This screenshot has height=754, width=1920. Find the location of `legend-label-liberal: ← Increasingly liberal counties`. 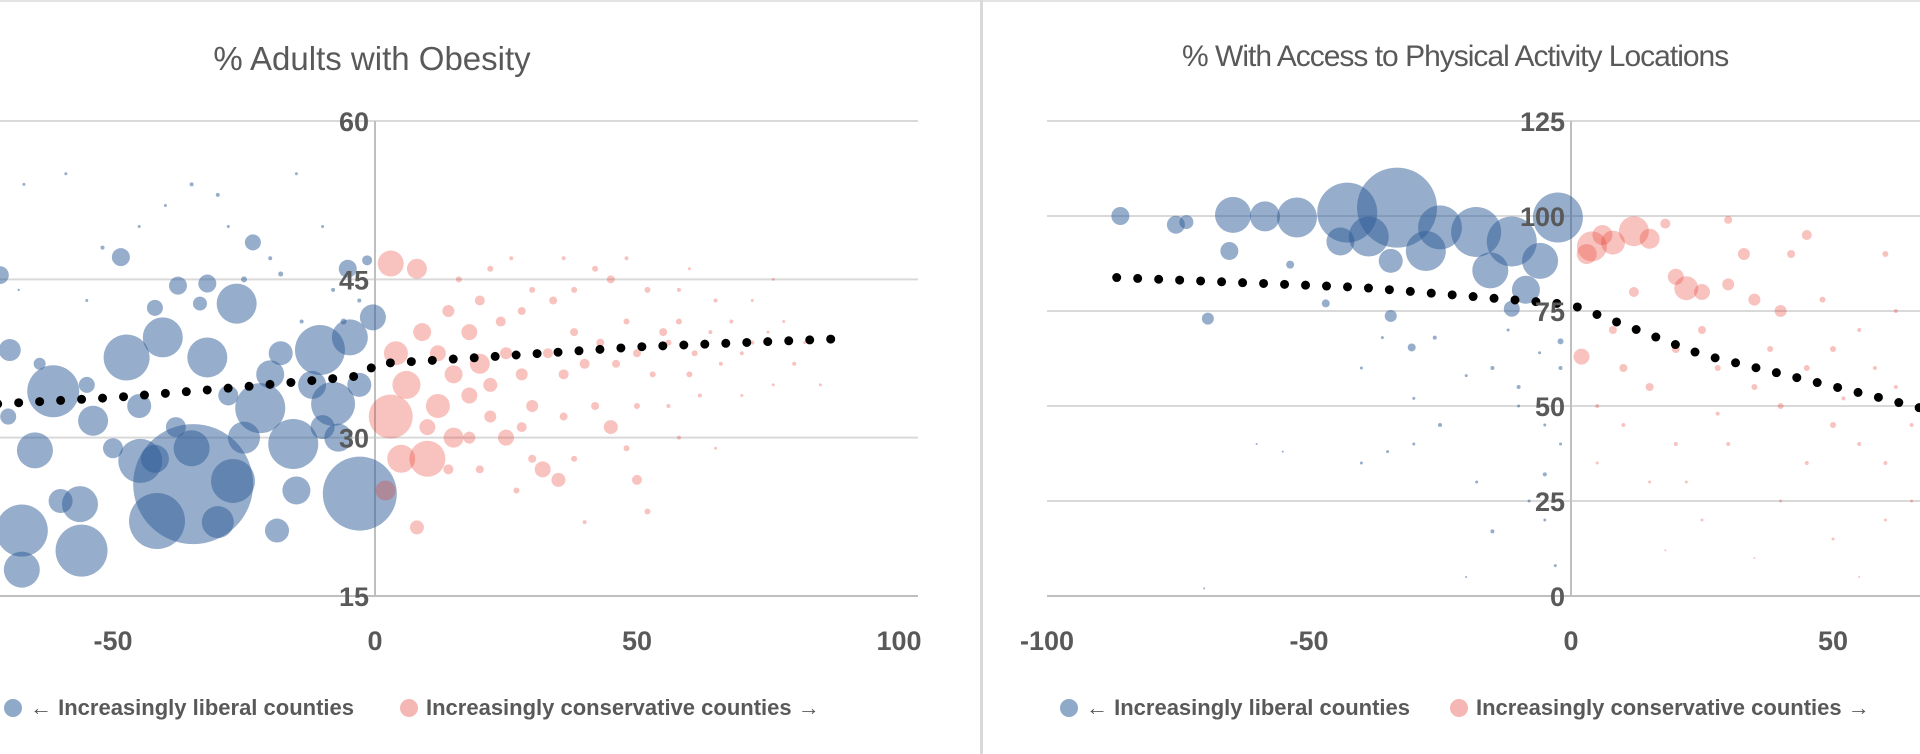

legend-label-liberal: ← Increasingly liberal counties is located at coordinates (1248, 707).